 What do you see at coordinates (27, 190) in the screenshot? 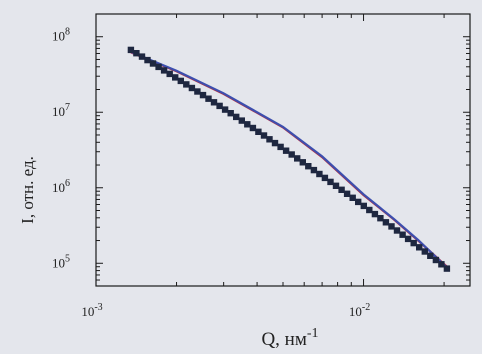
I see `y-axis-title: I, отн. ед.` at bounding box center [27, 190].